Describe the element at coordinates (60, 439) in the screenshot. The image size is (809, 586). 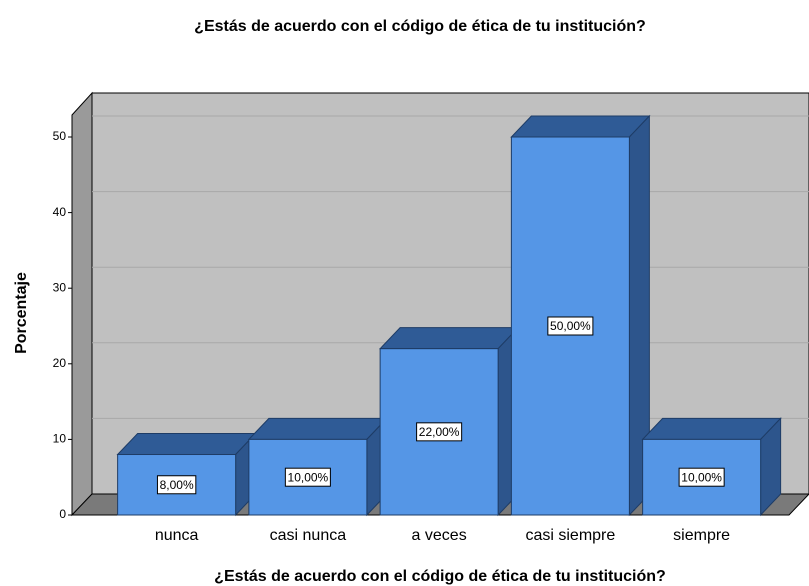
I see `y-tick-label: 10` at that location.